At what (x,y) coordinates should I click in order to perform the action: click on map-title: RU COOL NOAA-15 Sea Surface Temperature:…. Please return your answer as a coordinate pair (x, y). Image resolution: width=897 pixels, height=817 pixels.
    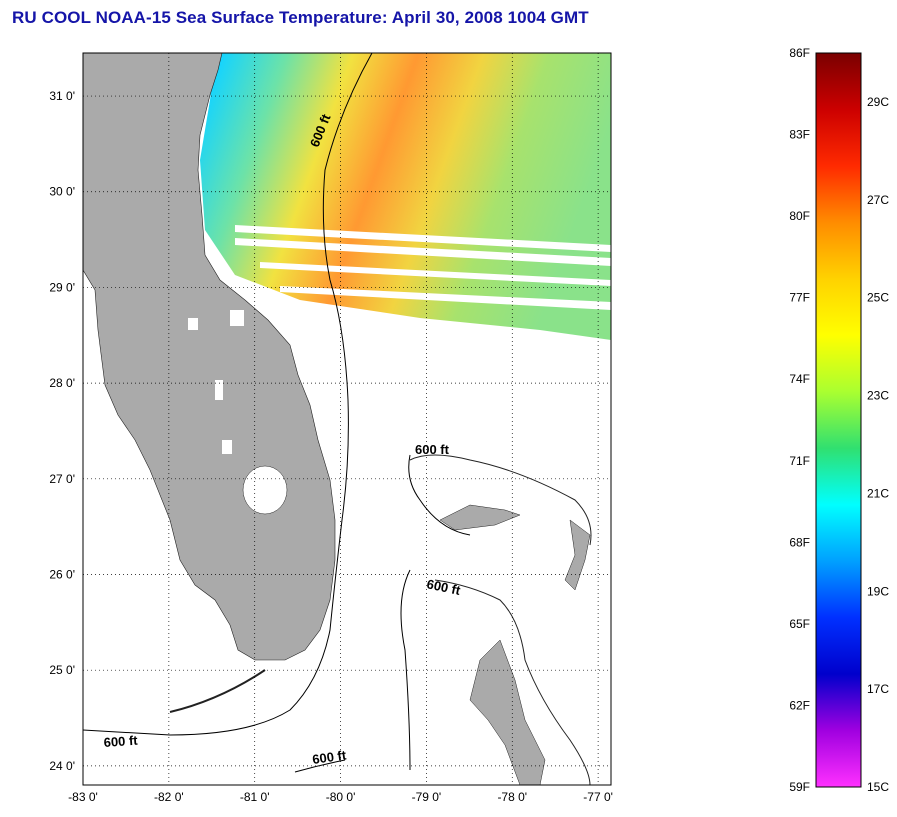
    Looking at the image, I should click on (300, 17).